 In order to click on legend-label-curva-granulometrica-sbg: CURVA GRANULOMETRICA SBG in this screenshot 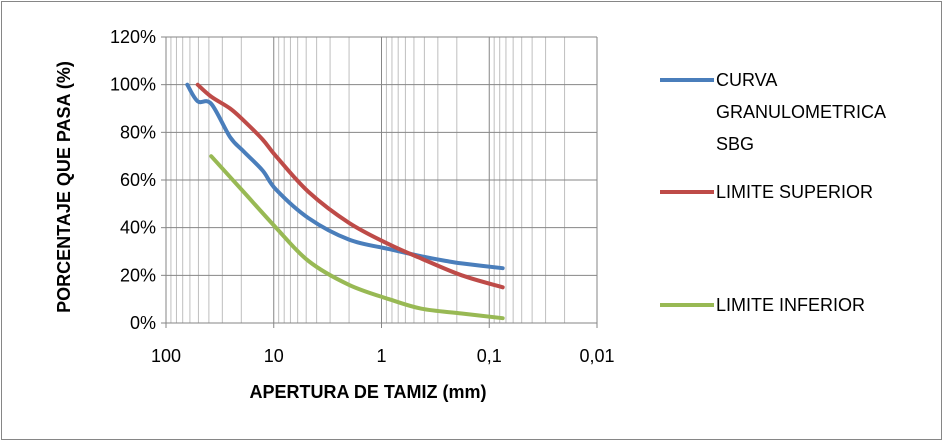, I will do `click(801, 112)`.